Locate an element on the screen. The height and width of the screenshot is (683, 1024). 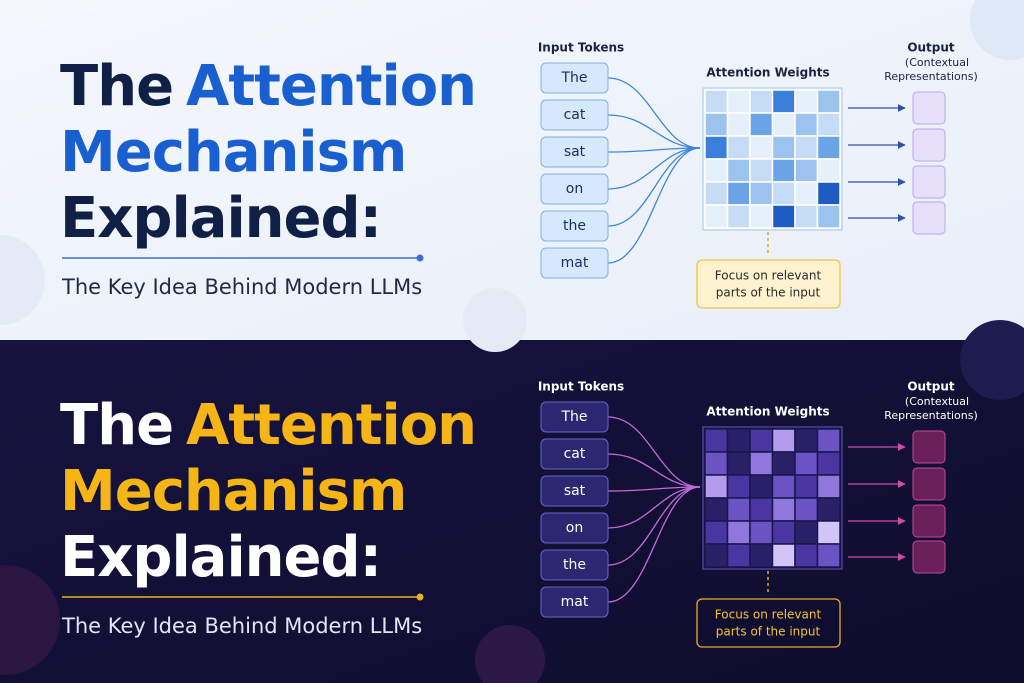
token: sat is located at coordinates (575, 491).